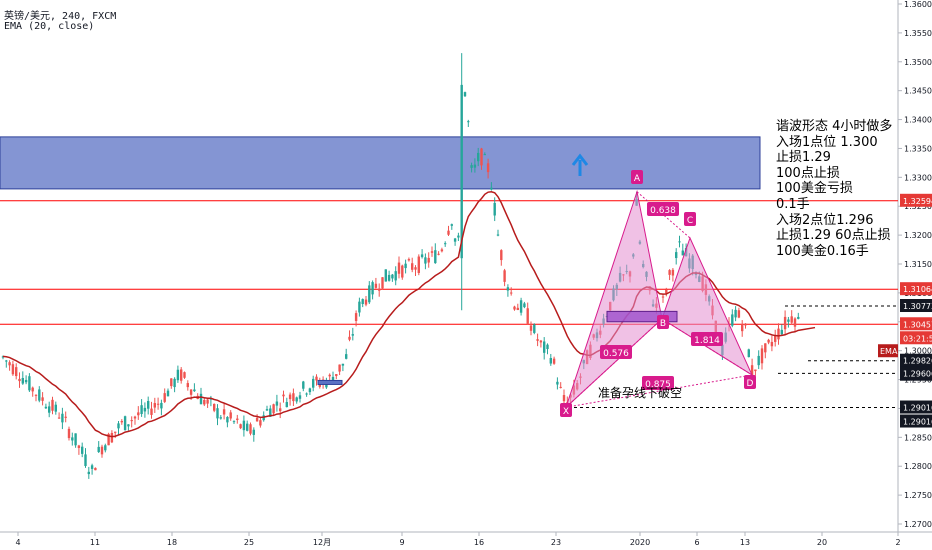  Describe the element at coordinates (917, 306) in the screenshot. I see `price-label-text: 1.30773` at that location.